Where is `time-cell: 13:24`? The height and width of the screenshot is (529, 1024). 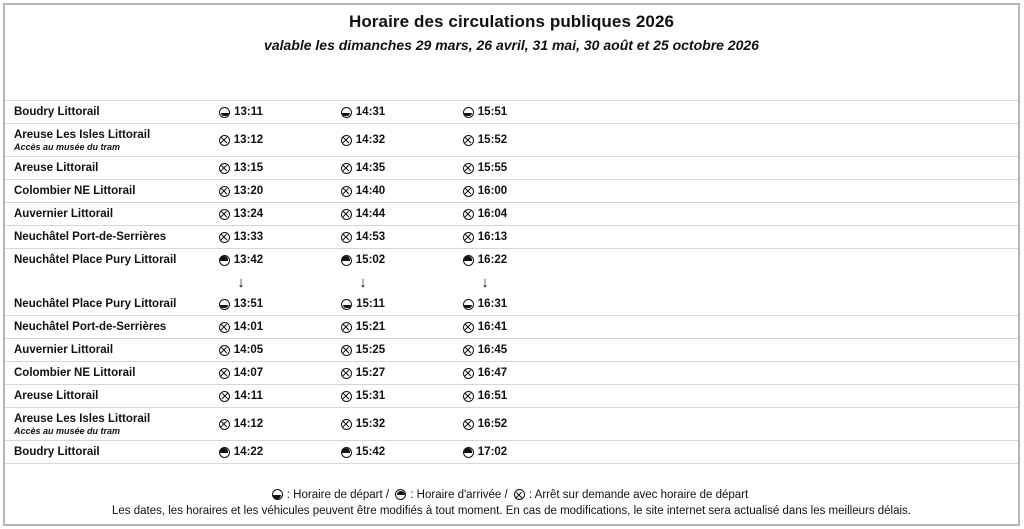
time-cell: 13:24 is located at coordinates (241, 214).